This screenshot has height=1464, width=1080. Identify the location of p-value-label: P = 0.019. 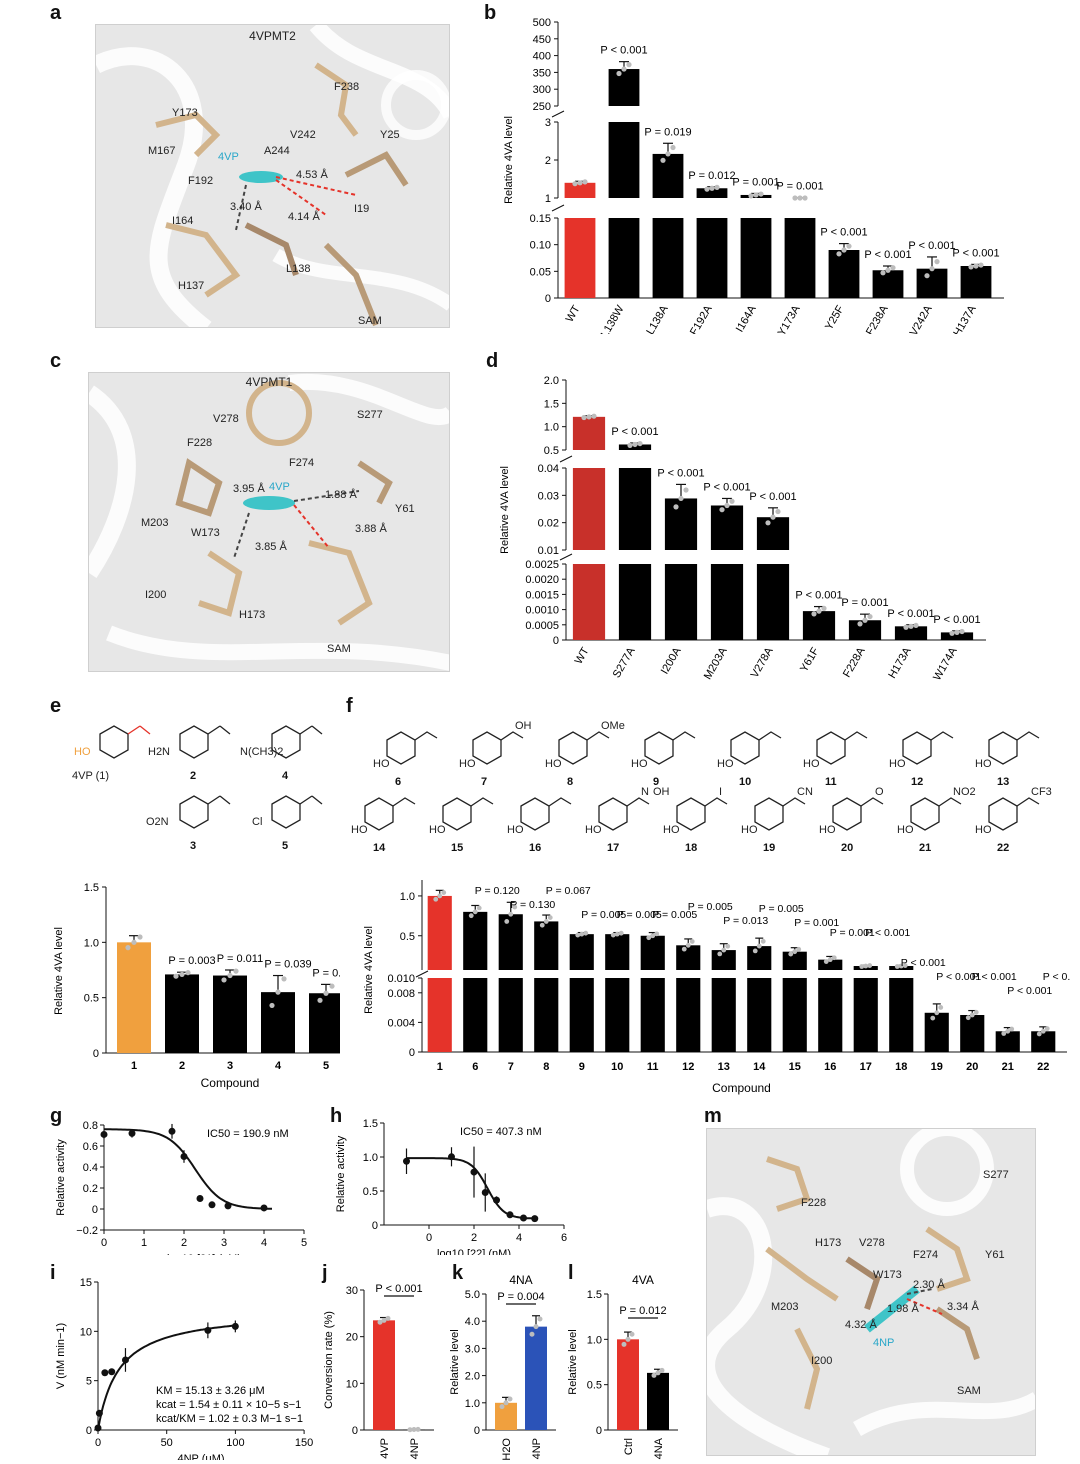
(667, 132).